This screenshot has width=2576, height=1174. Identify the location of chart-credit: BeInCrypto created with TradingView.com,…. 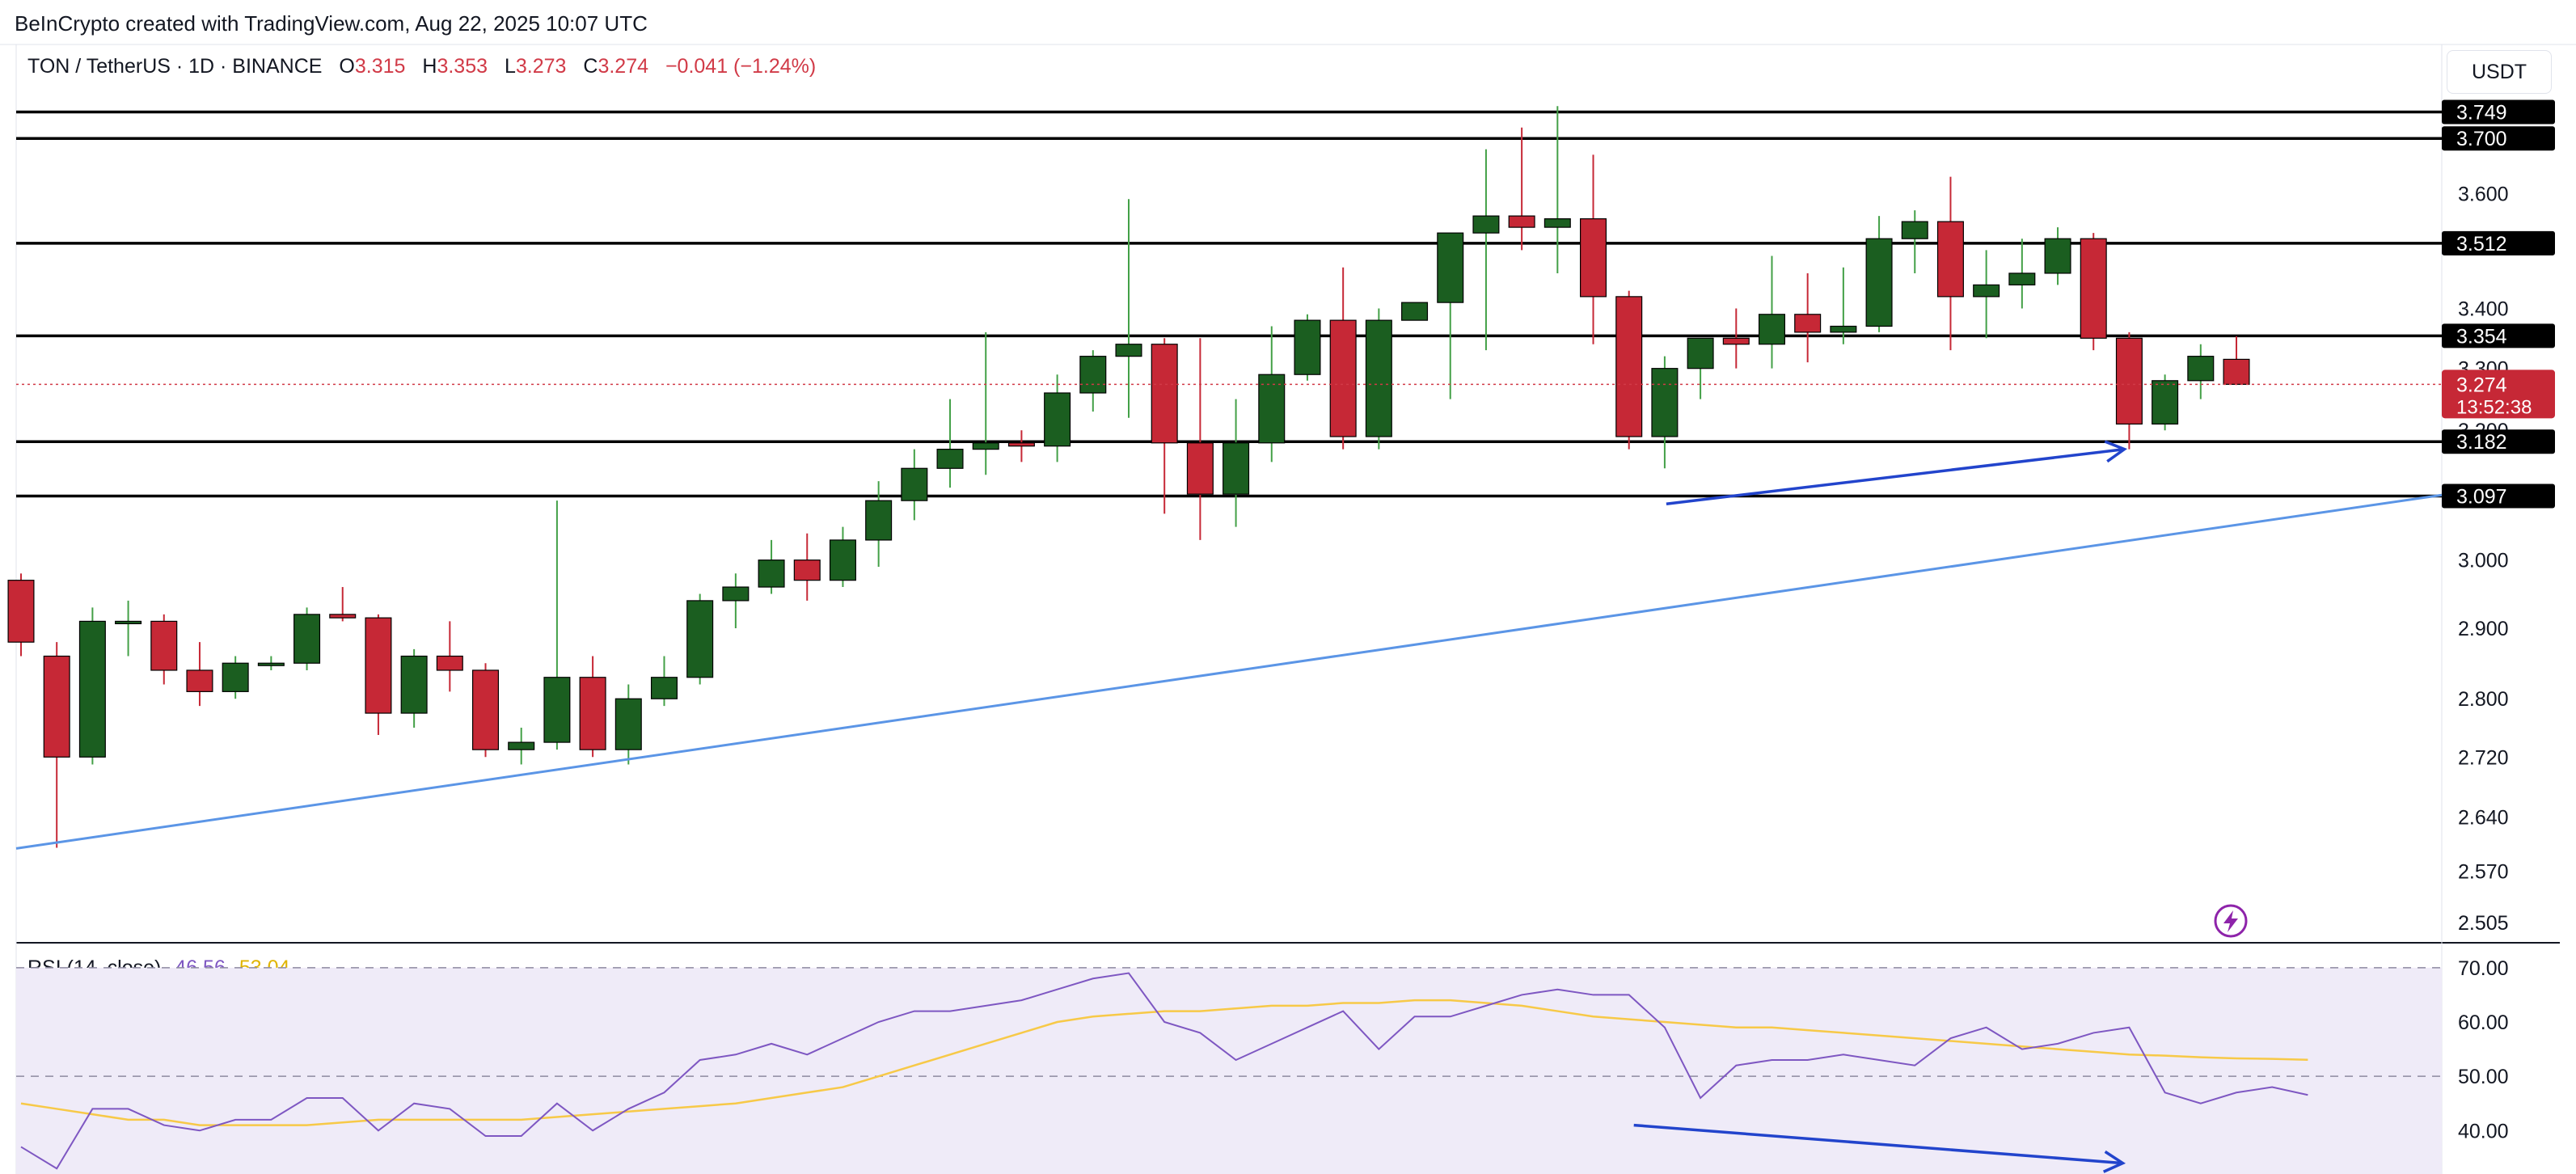
(331, 23).